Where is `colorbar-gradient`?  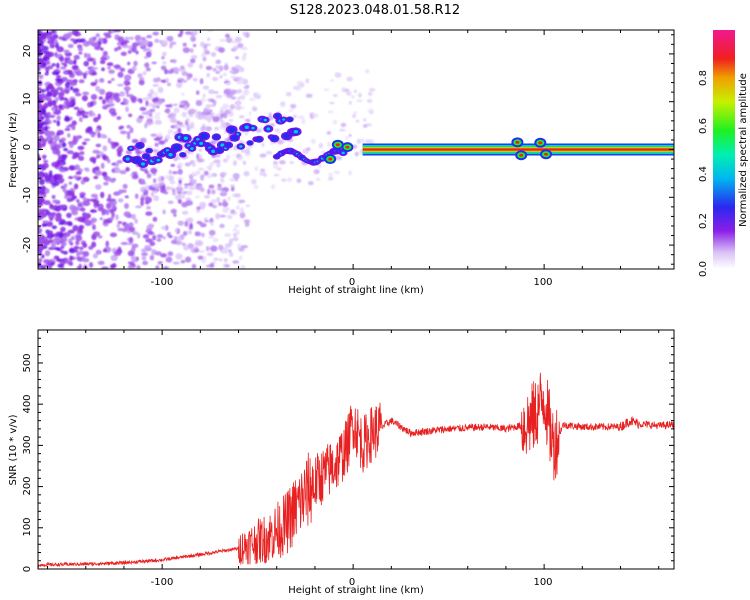
colorbar-gradient is located at coordinates (724, 149).